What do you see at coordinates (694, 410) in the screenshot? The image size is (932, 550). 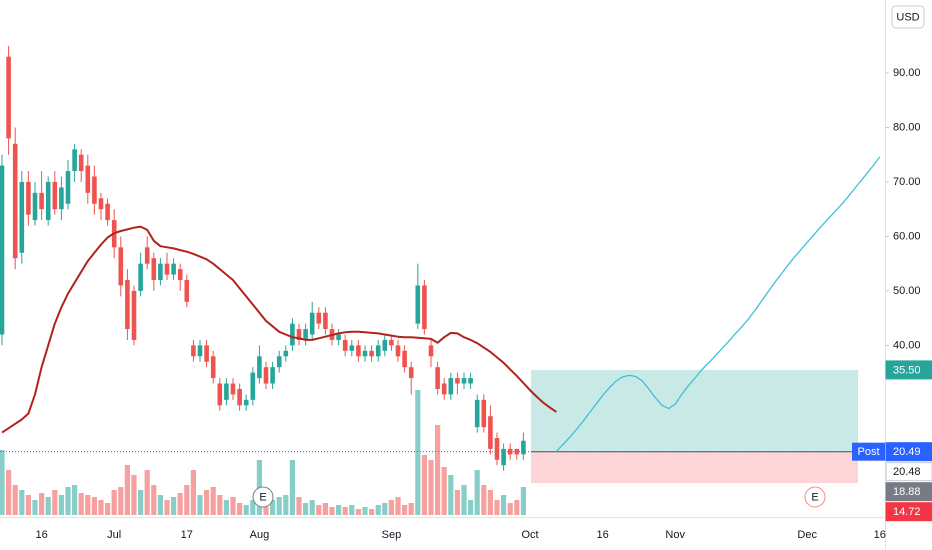 I see `target-zone` at bounding box center [694, 410].